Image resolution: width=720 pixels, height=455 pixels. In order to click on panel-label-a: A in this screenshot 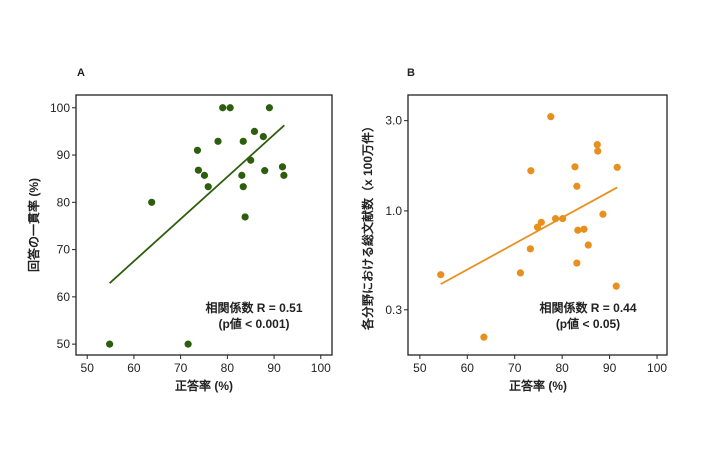, I will do `click(81, 73)`.